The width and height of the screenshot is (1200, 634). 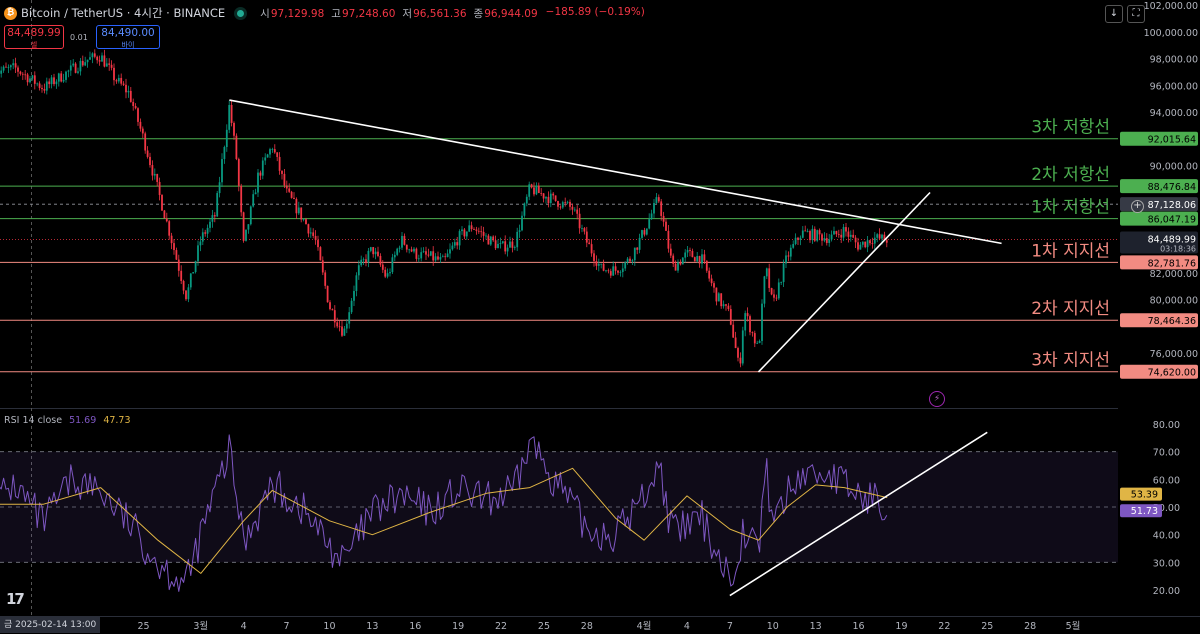 I want to click on time-tick-label: 28, so click(x=1030, y=626).